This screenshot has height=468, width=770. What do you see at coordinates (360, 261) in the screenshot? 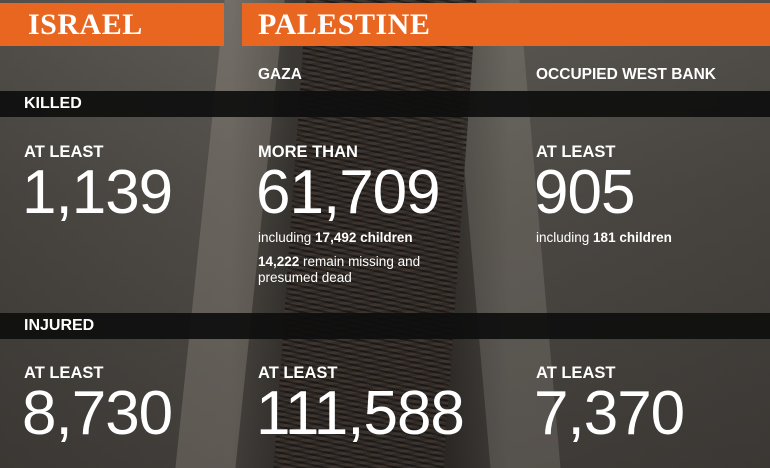
I see `missing-text: remain missing and` at bounding box center [360, 261].